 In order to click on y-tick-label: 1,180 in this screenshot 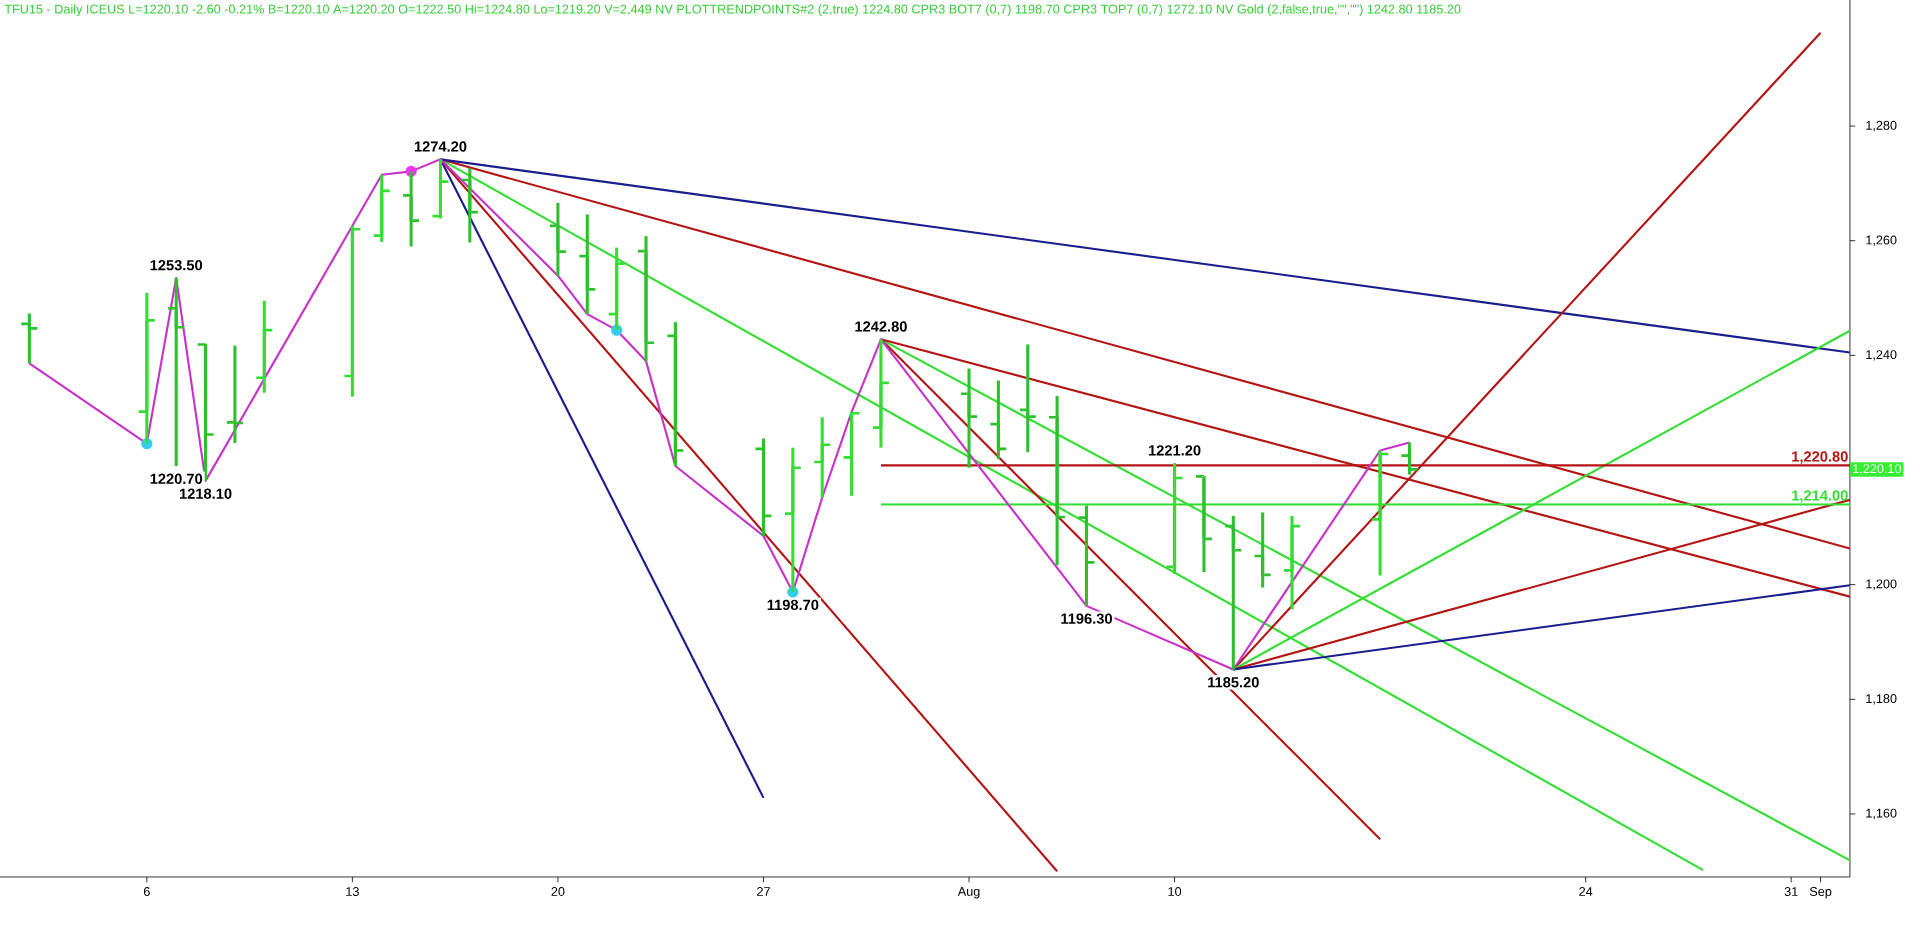, I will do `click(1881, 699)`.